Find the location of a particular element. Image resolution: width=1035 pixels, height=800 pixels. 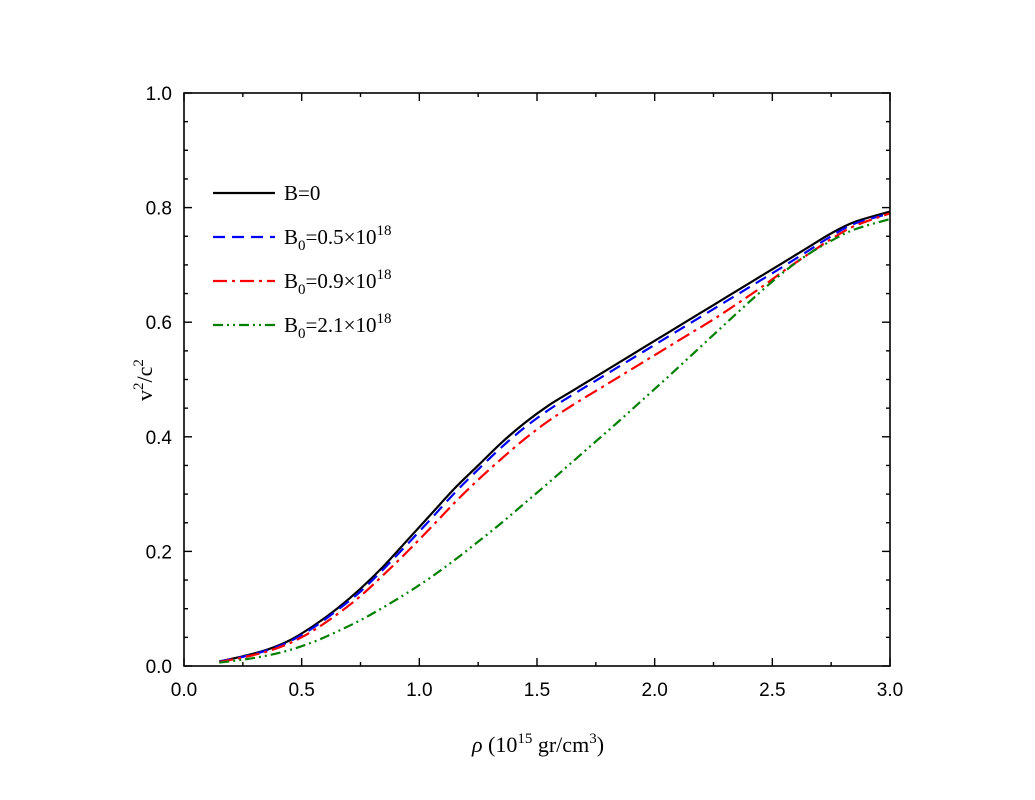

x-axis-unit-exponent: 3 is located at coordinates (593, 739).